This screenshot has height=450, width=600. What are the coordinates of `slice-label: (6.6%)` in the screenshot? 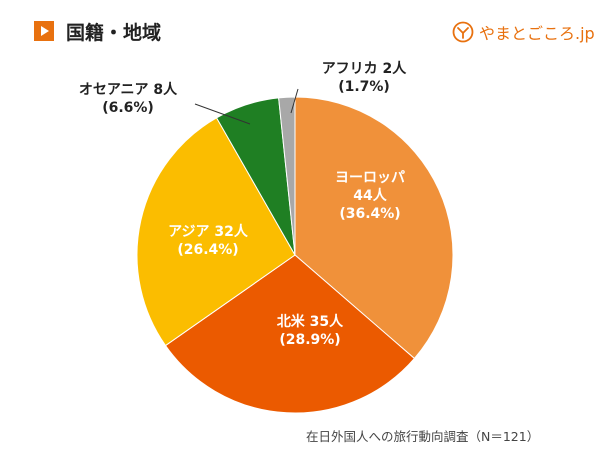 It's located at (128, 108).